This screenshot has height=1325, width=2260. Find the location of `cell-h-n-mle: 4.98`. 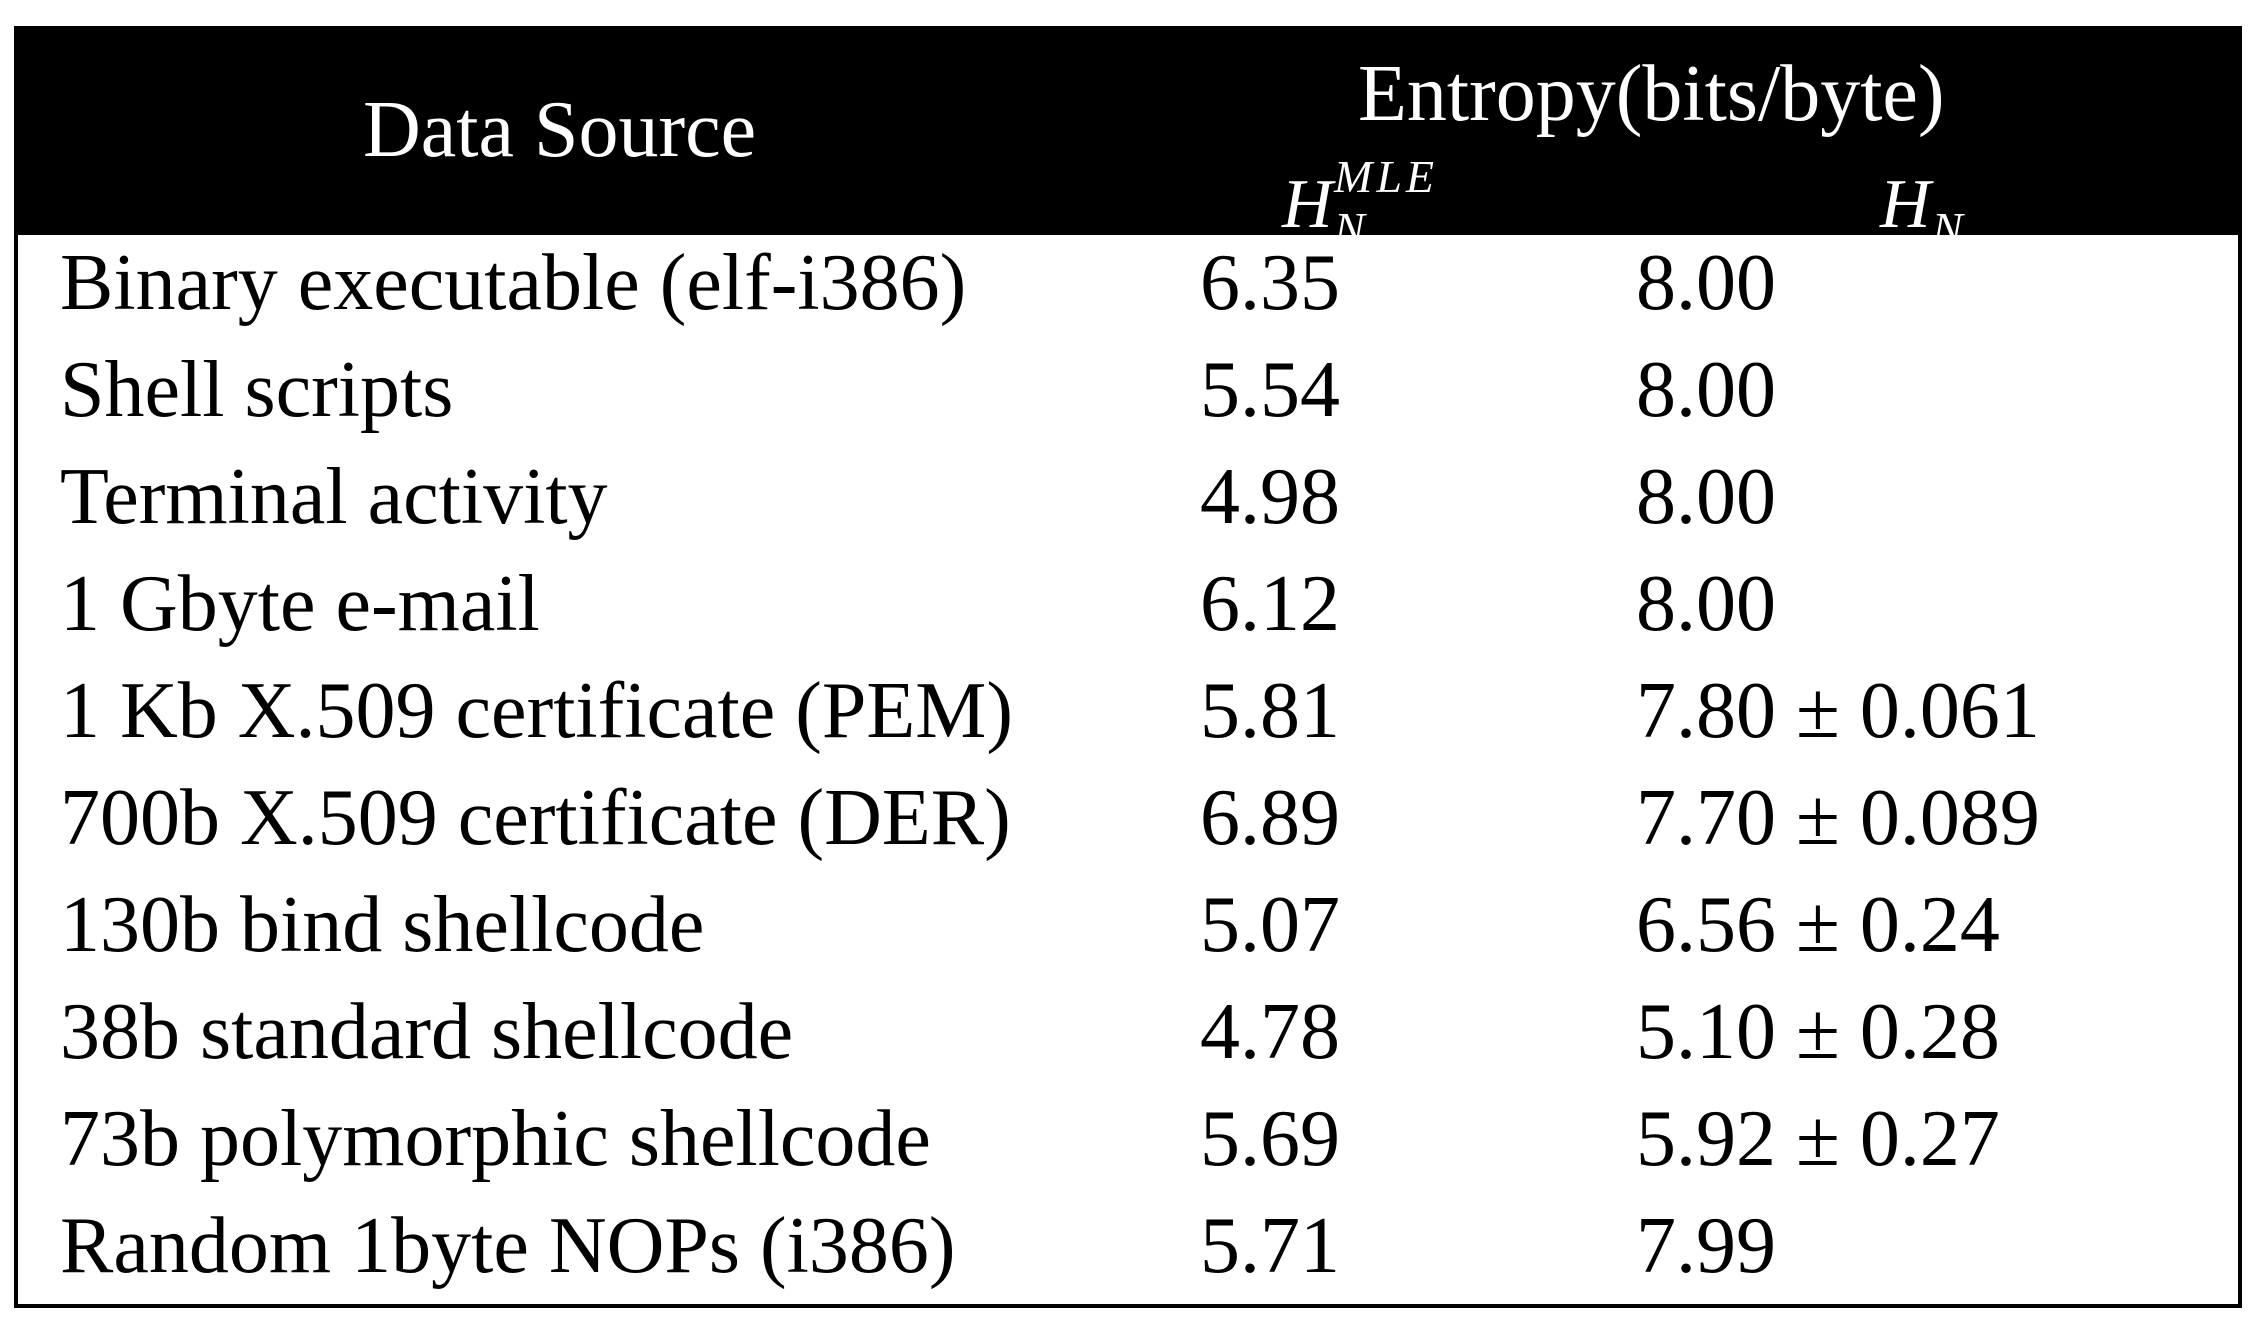

cell-h-n-mle: 4.98 is located at coordinates (1270, 497).